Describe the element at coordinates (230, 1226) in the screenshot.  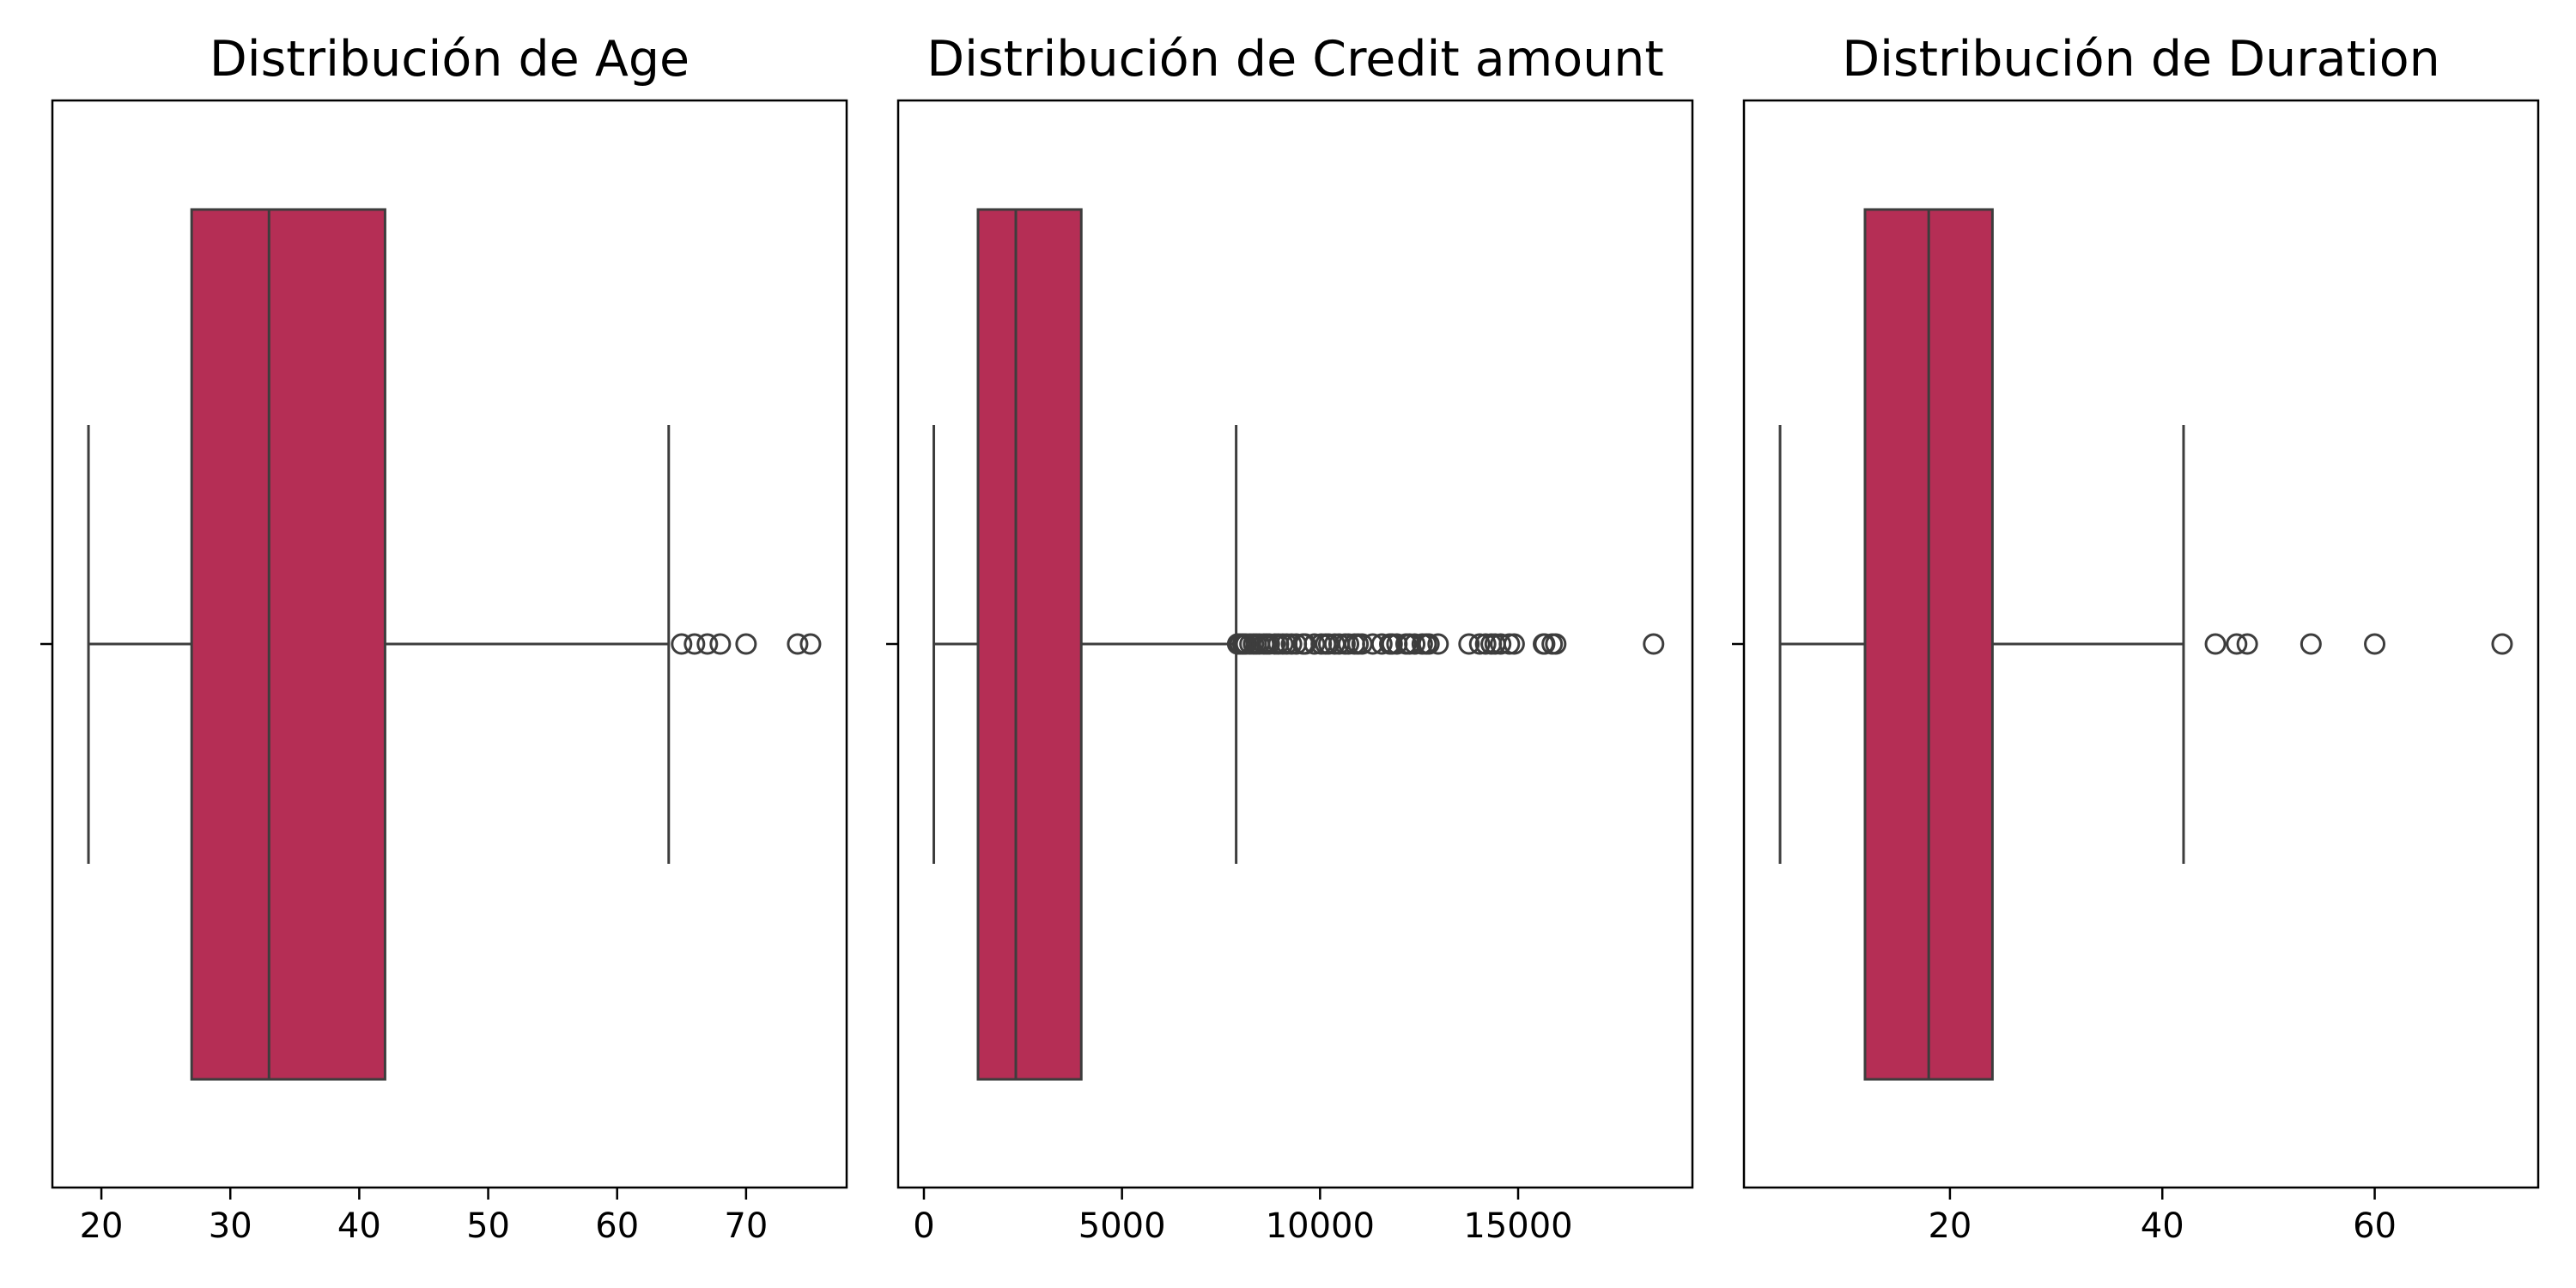
I see `x-tick-label: 30` at that location.